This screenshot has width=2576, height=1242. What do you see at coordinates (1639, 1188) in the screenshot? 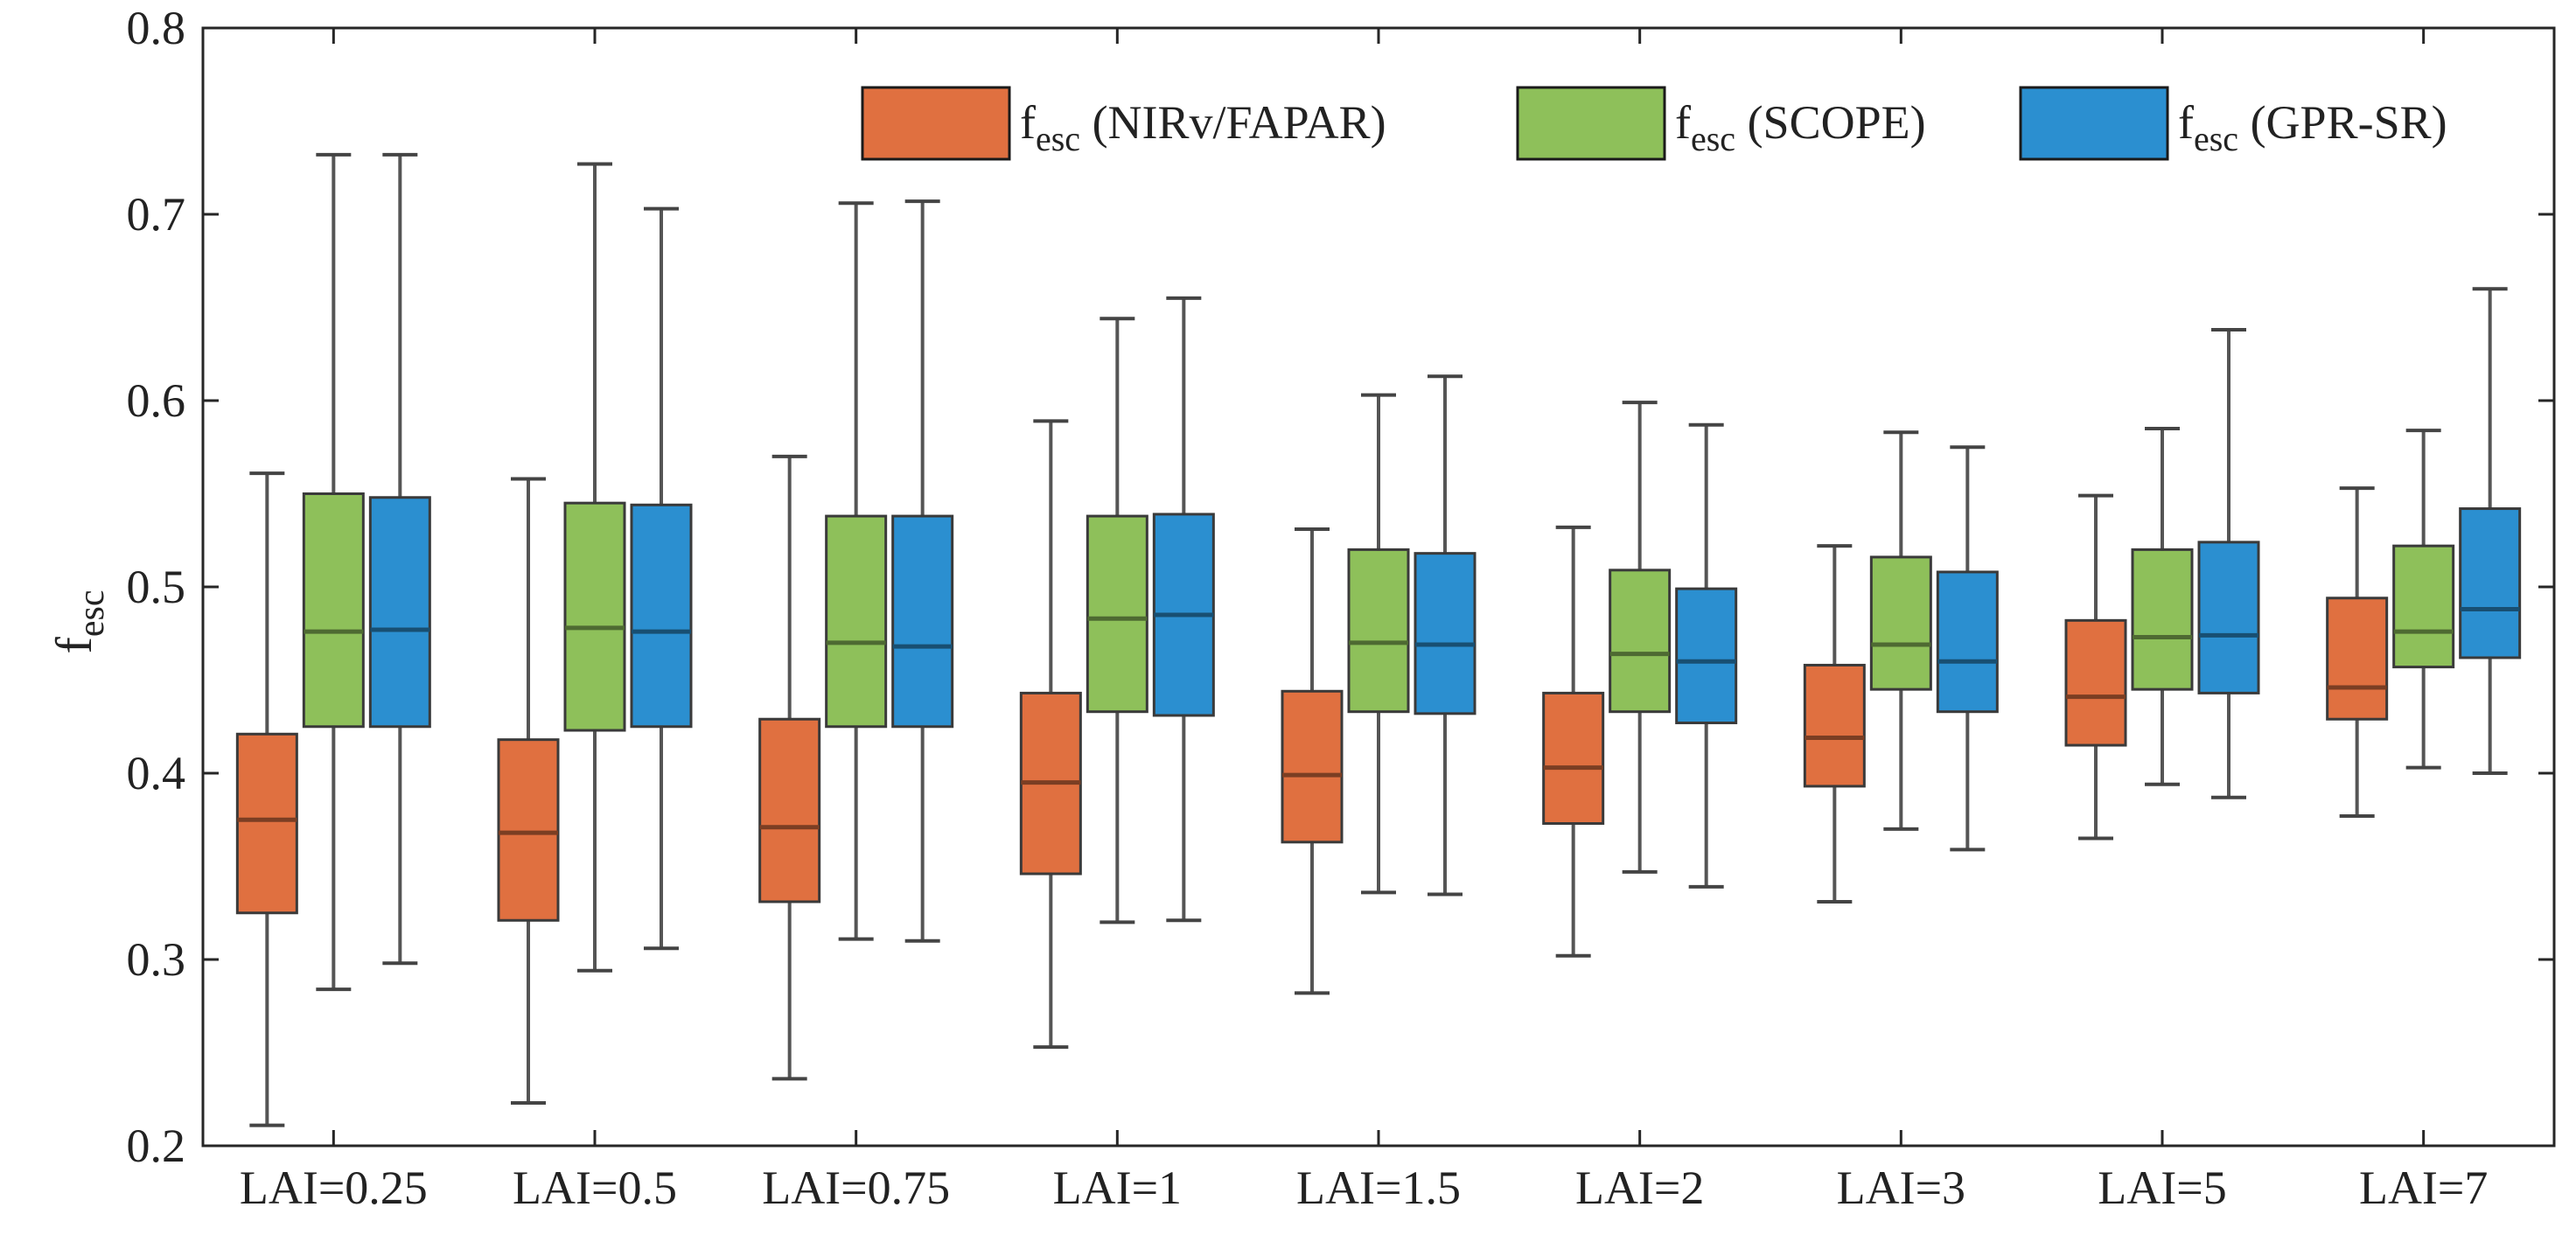
I see `x-tick-label: LAI=2` at bounding box center [1639, 1188].